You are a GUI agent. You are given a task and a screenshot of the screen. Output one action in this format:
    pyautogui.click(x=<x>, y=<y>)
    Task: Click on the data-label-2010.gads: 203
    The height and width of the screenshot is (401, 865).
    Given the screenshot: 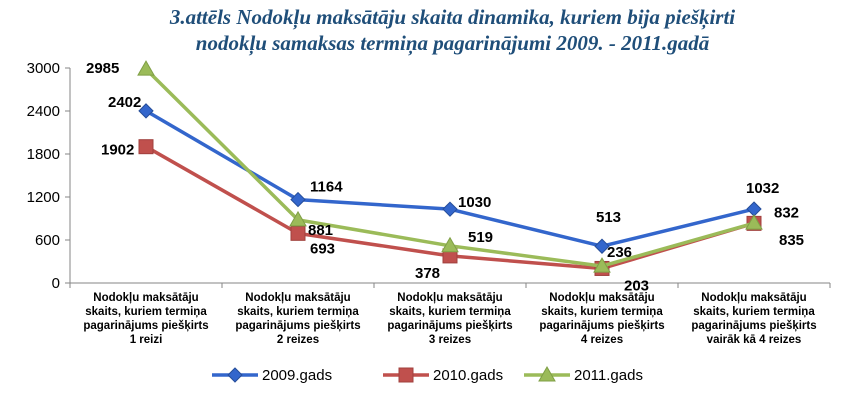 What is the action you would take?
    pyautogui.click(x=636, y=285)
    